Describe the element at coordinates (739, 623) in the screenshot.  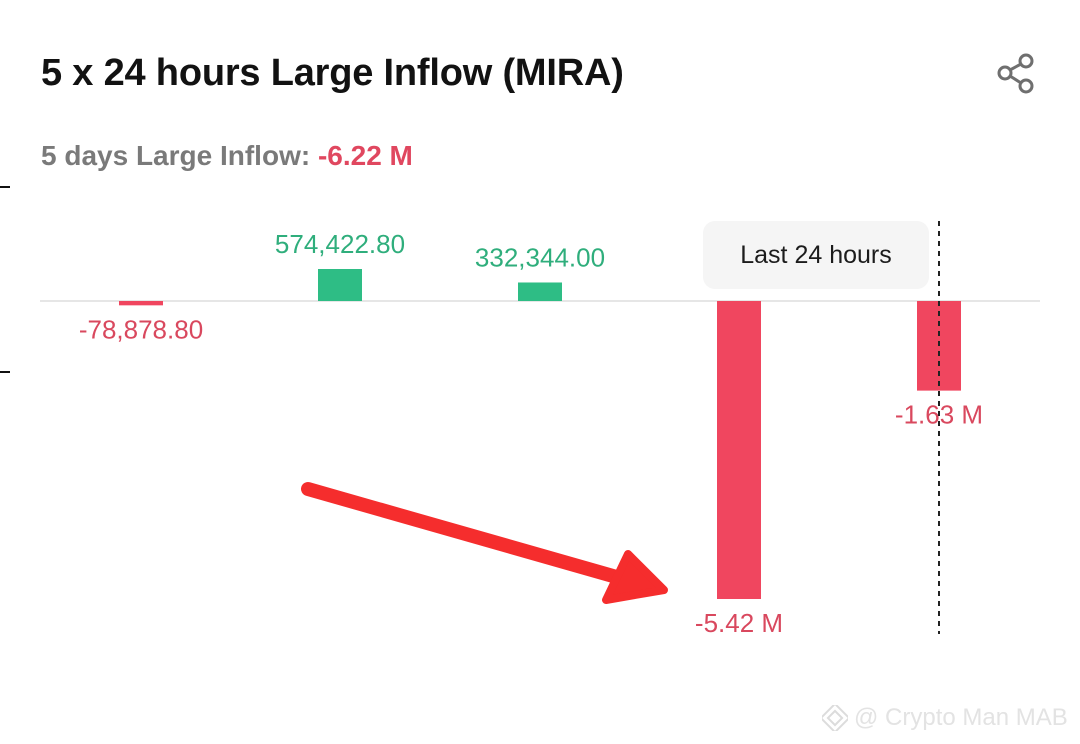
I see `data-label-4: -5.42 M` at that location.